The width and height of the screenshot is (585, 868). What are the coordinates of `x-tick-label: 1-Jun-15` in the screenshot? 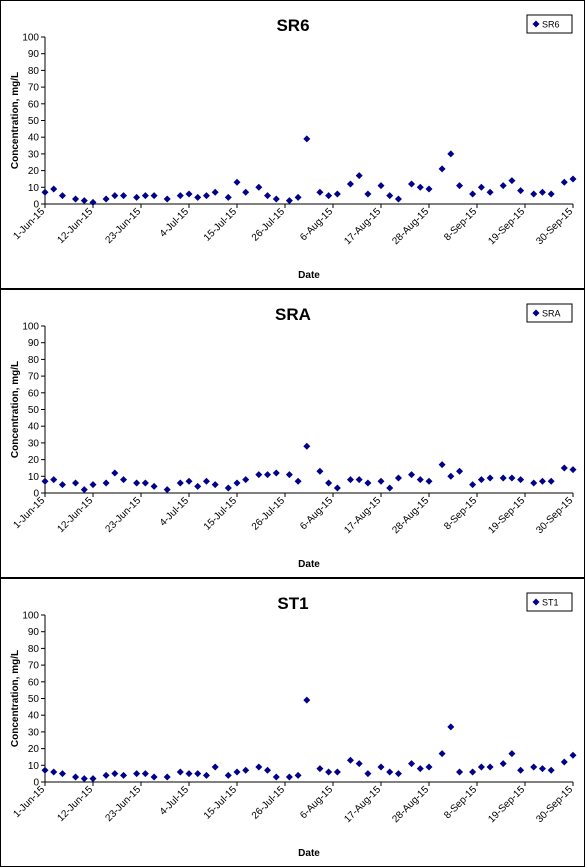 It's located at (29, 224).